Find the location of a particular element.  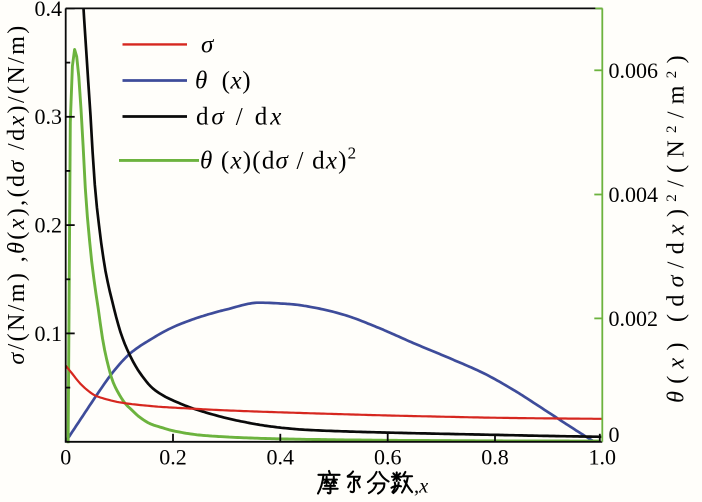

svg-text: 0.6 is located at coordinates (388, 457).